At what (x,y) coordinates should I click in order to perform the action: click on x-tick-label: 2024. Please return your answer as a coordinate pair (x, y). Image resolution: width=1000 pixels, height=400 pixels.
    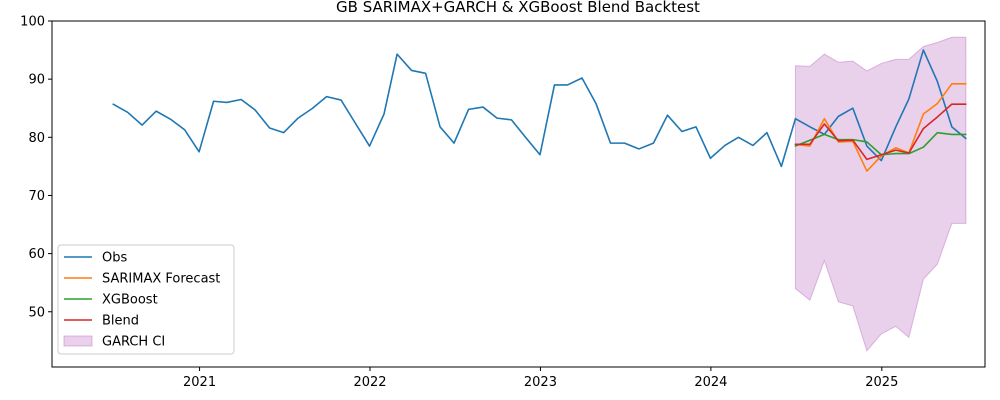
    Looking at the image, I should click on (710, 382).